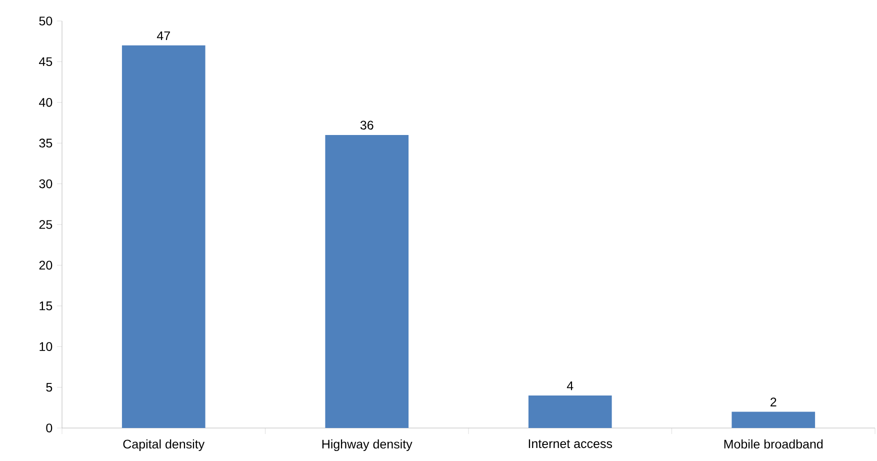 This screenshot has width=877, height=461. I want to click on x-tick-label: Mobile broadband, so click(773, 444).